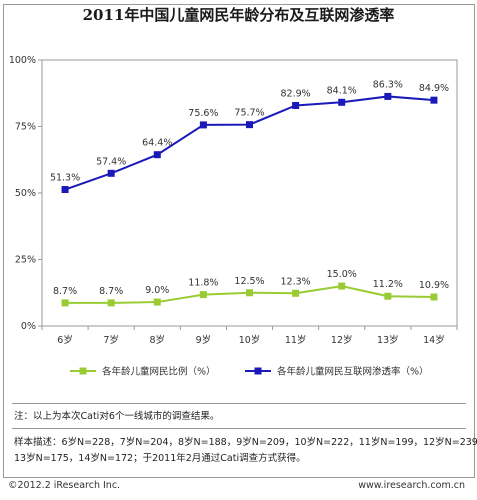 This screenshot has width=477, height=500. Describe the element at coordinates (158, 340) in the screenshot. I see `x-tick-label: 8岁` at that location.